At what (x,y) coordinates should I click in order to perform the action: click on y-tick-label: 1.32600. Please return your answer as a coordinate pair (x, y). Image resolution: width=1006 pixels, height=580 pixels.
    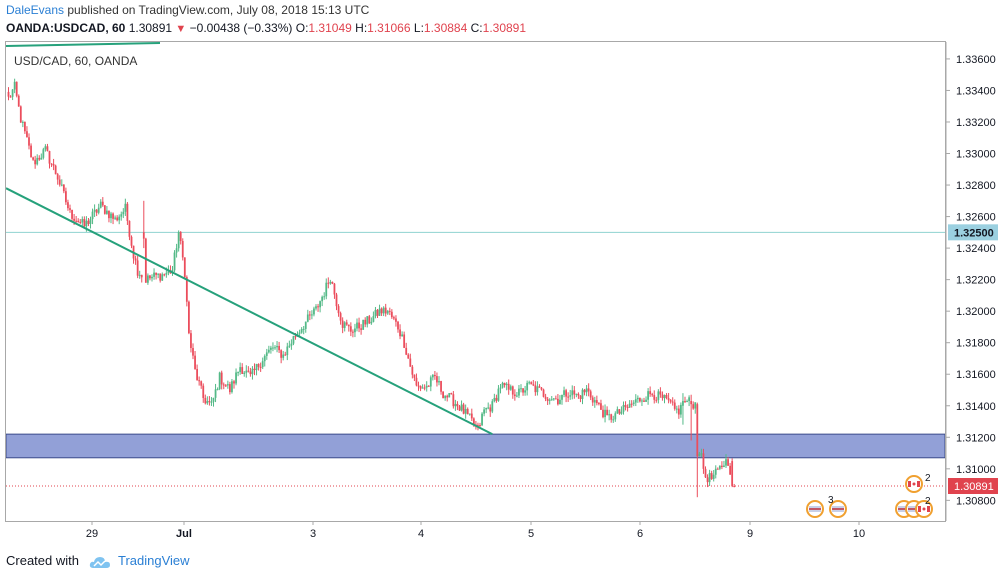
    Looking at the image, I should click on (976, 218).